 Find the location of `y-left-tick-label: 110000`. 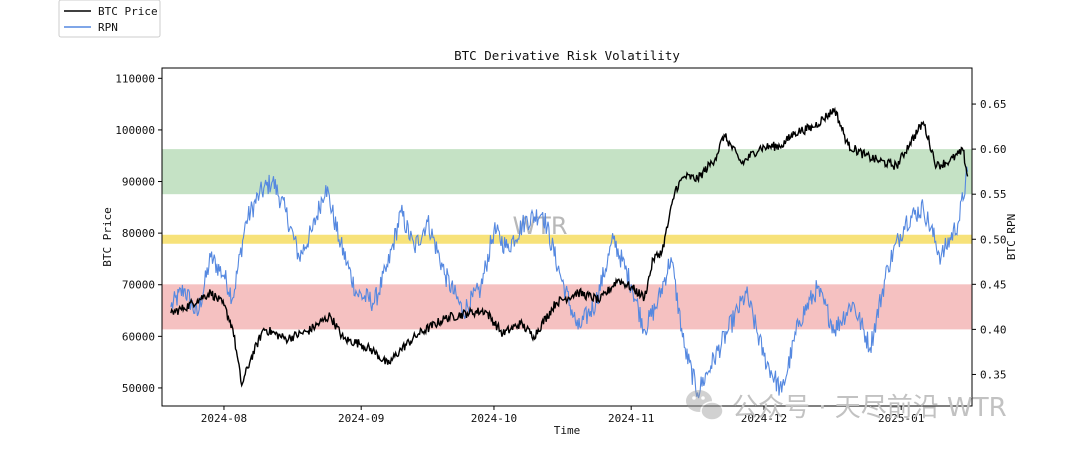

y-left-tick-label: 110000 is located at coordinates (135, 78).